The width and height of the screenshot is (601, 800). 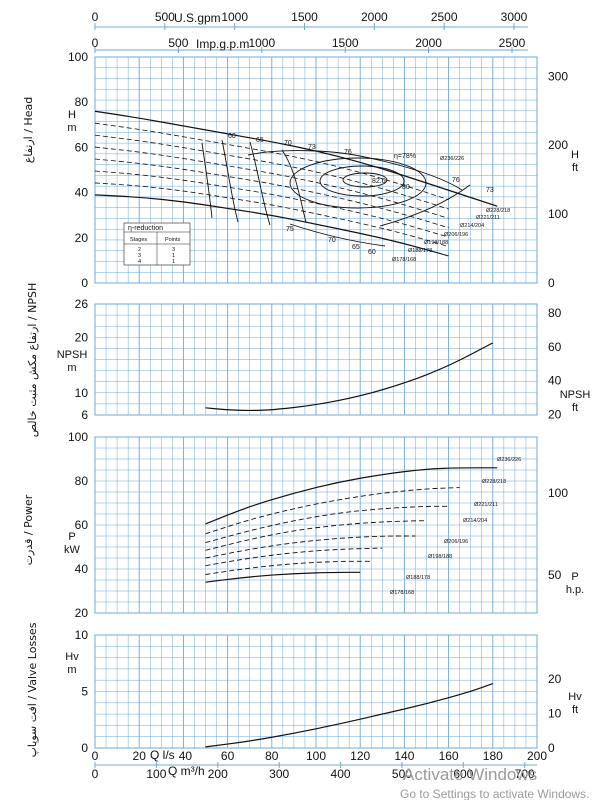 What do you see at coordinates (475, 521) in the screenshot?
I see `impeller-label: Ø214/204` at bounding box center [475, 521].